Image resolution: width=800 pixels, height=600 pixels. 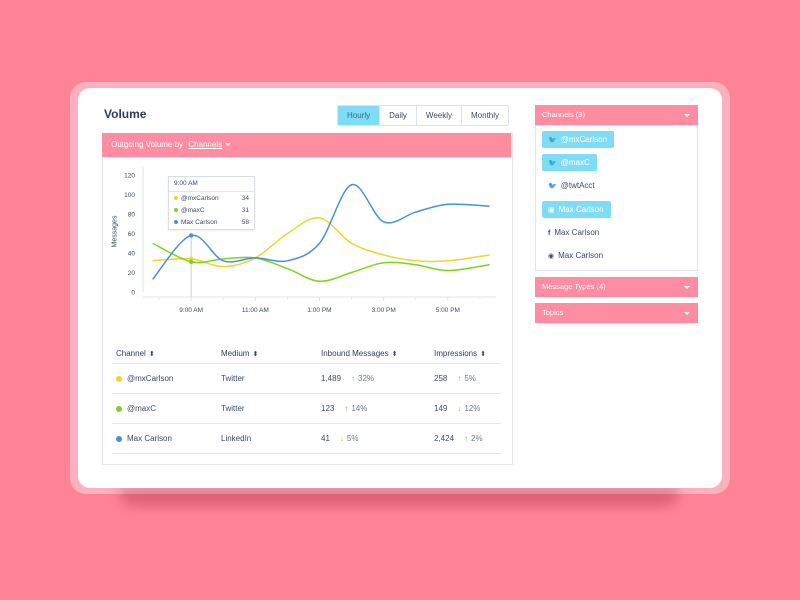 What do you see at coordinates (132, 234) in the screenshot?
I see `y-tick-label: 60` at bounding box center [132, 234].